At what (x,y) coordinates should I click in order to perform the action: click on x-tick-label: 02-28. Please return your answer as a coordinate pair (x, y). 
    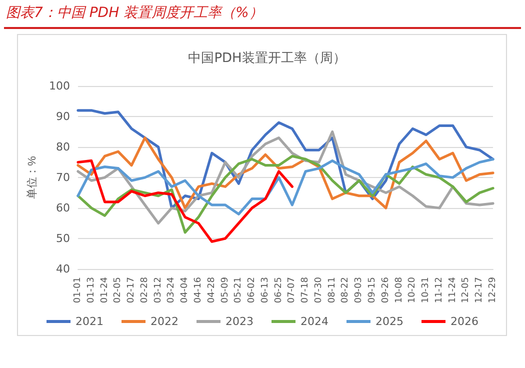
    Looking at the image, I should click on (145, 290).